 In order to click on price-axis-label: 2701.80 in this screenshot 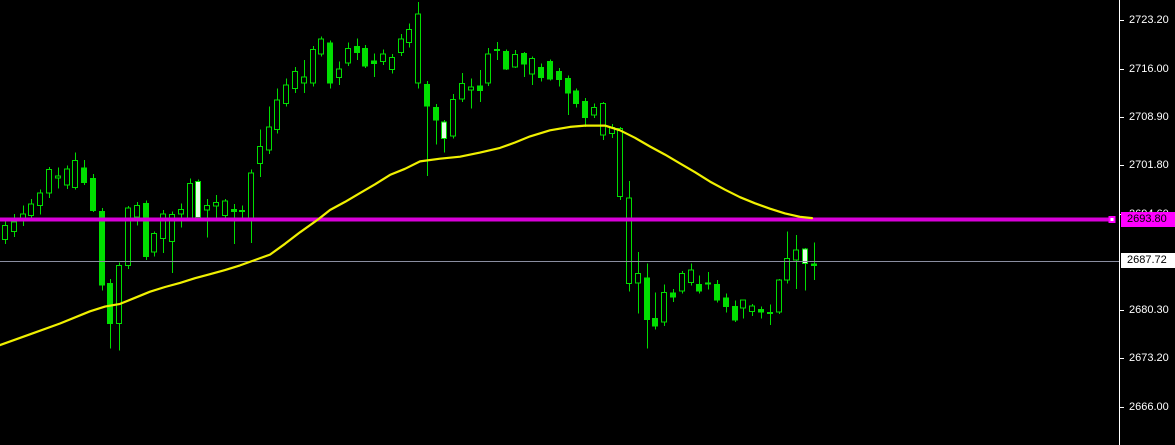, I will do `click(1149, 164)`.